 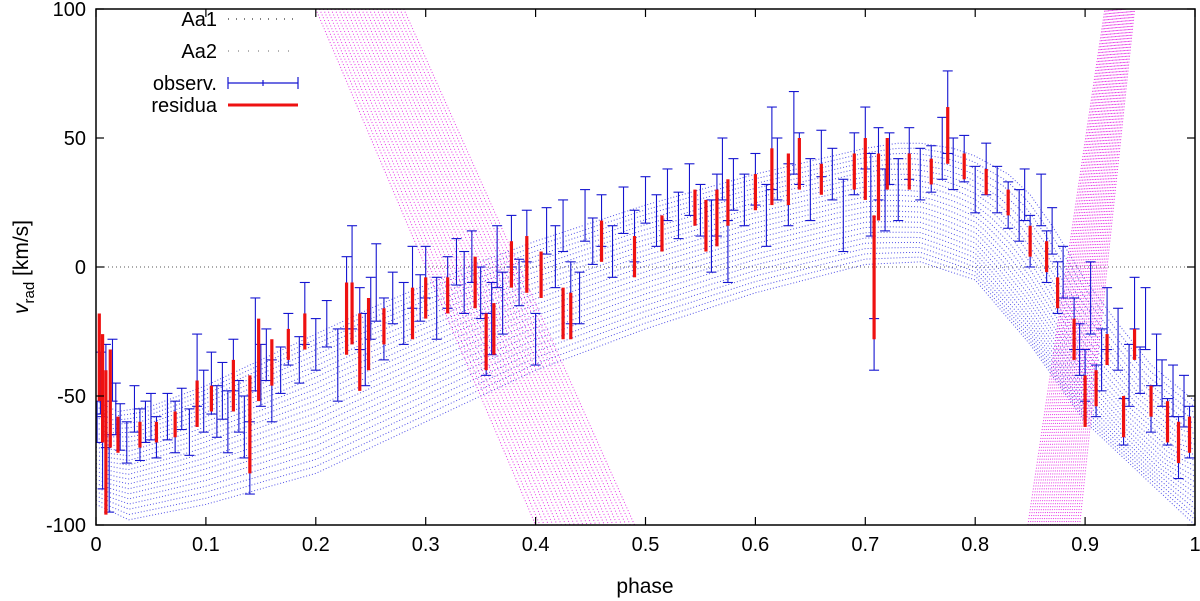 I want to click on x-axis-title: phase, so click(x=644, y=586).